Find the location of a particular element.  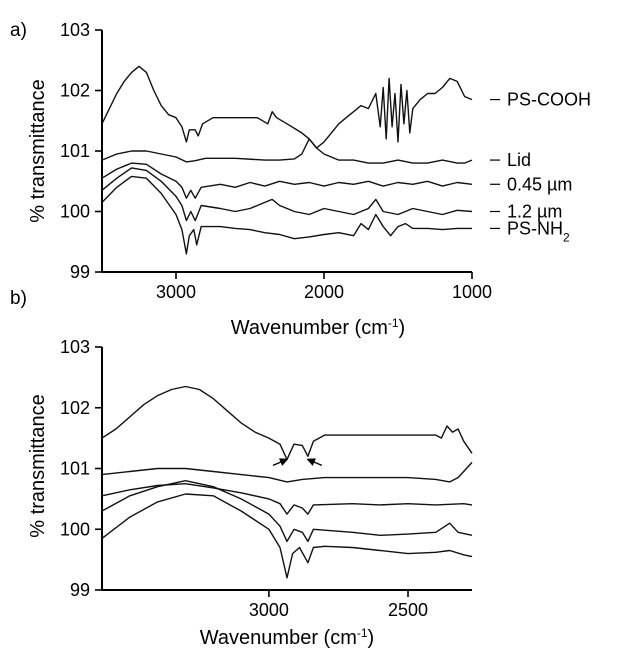

panel-b-y-tick-label: 103 is located at coordinates (75, 347).